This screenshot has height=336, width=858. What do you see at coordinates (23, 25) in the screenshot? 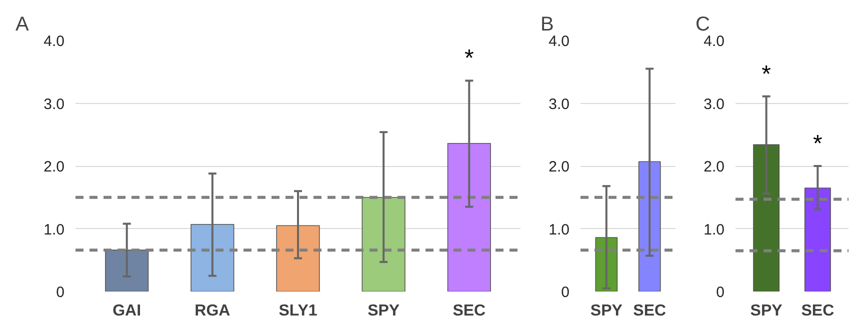
I see `chart-title: A` at bounding box center [23, 25].